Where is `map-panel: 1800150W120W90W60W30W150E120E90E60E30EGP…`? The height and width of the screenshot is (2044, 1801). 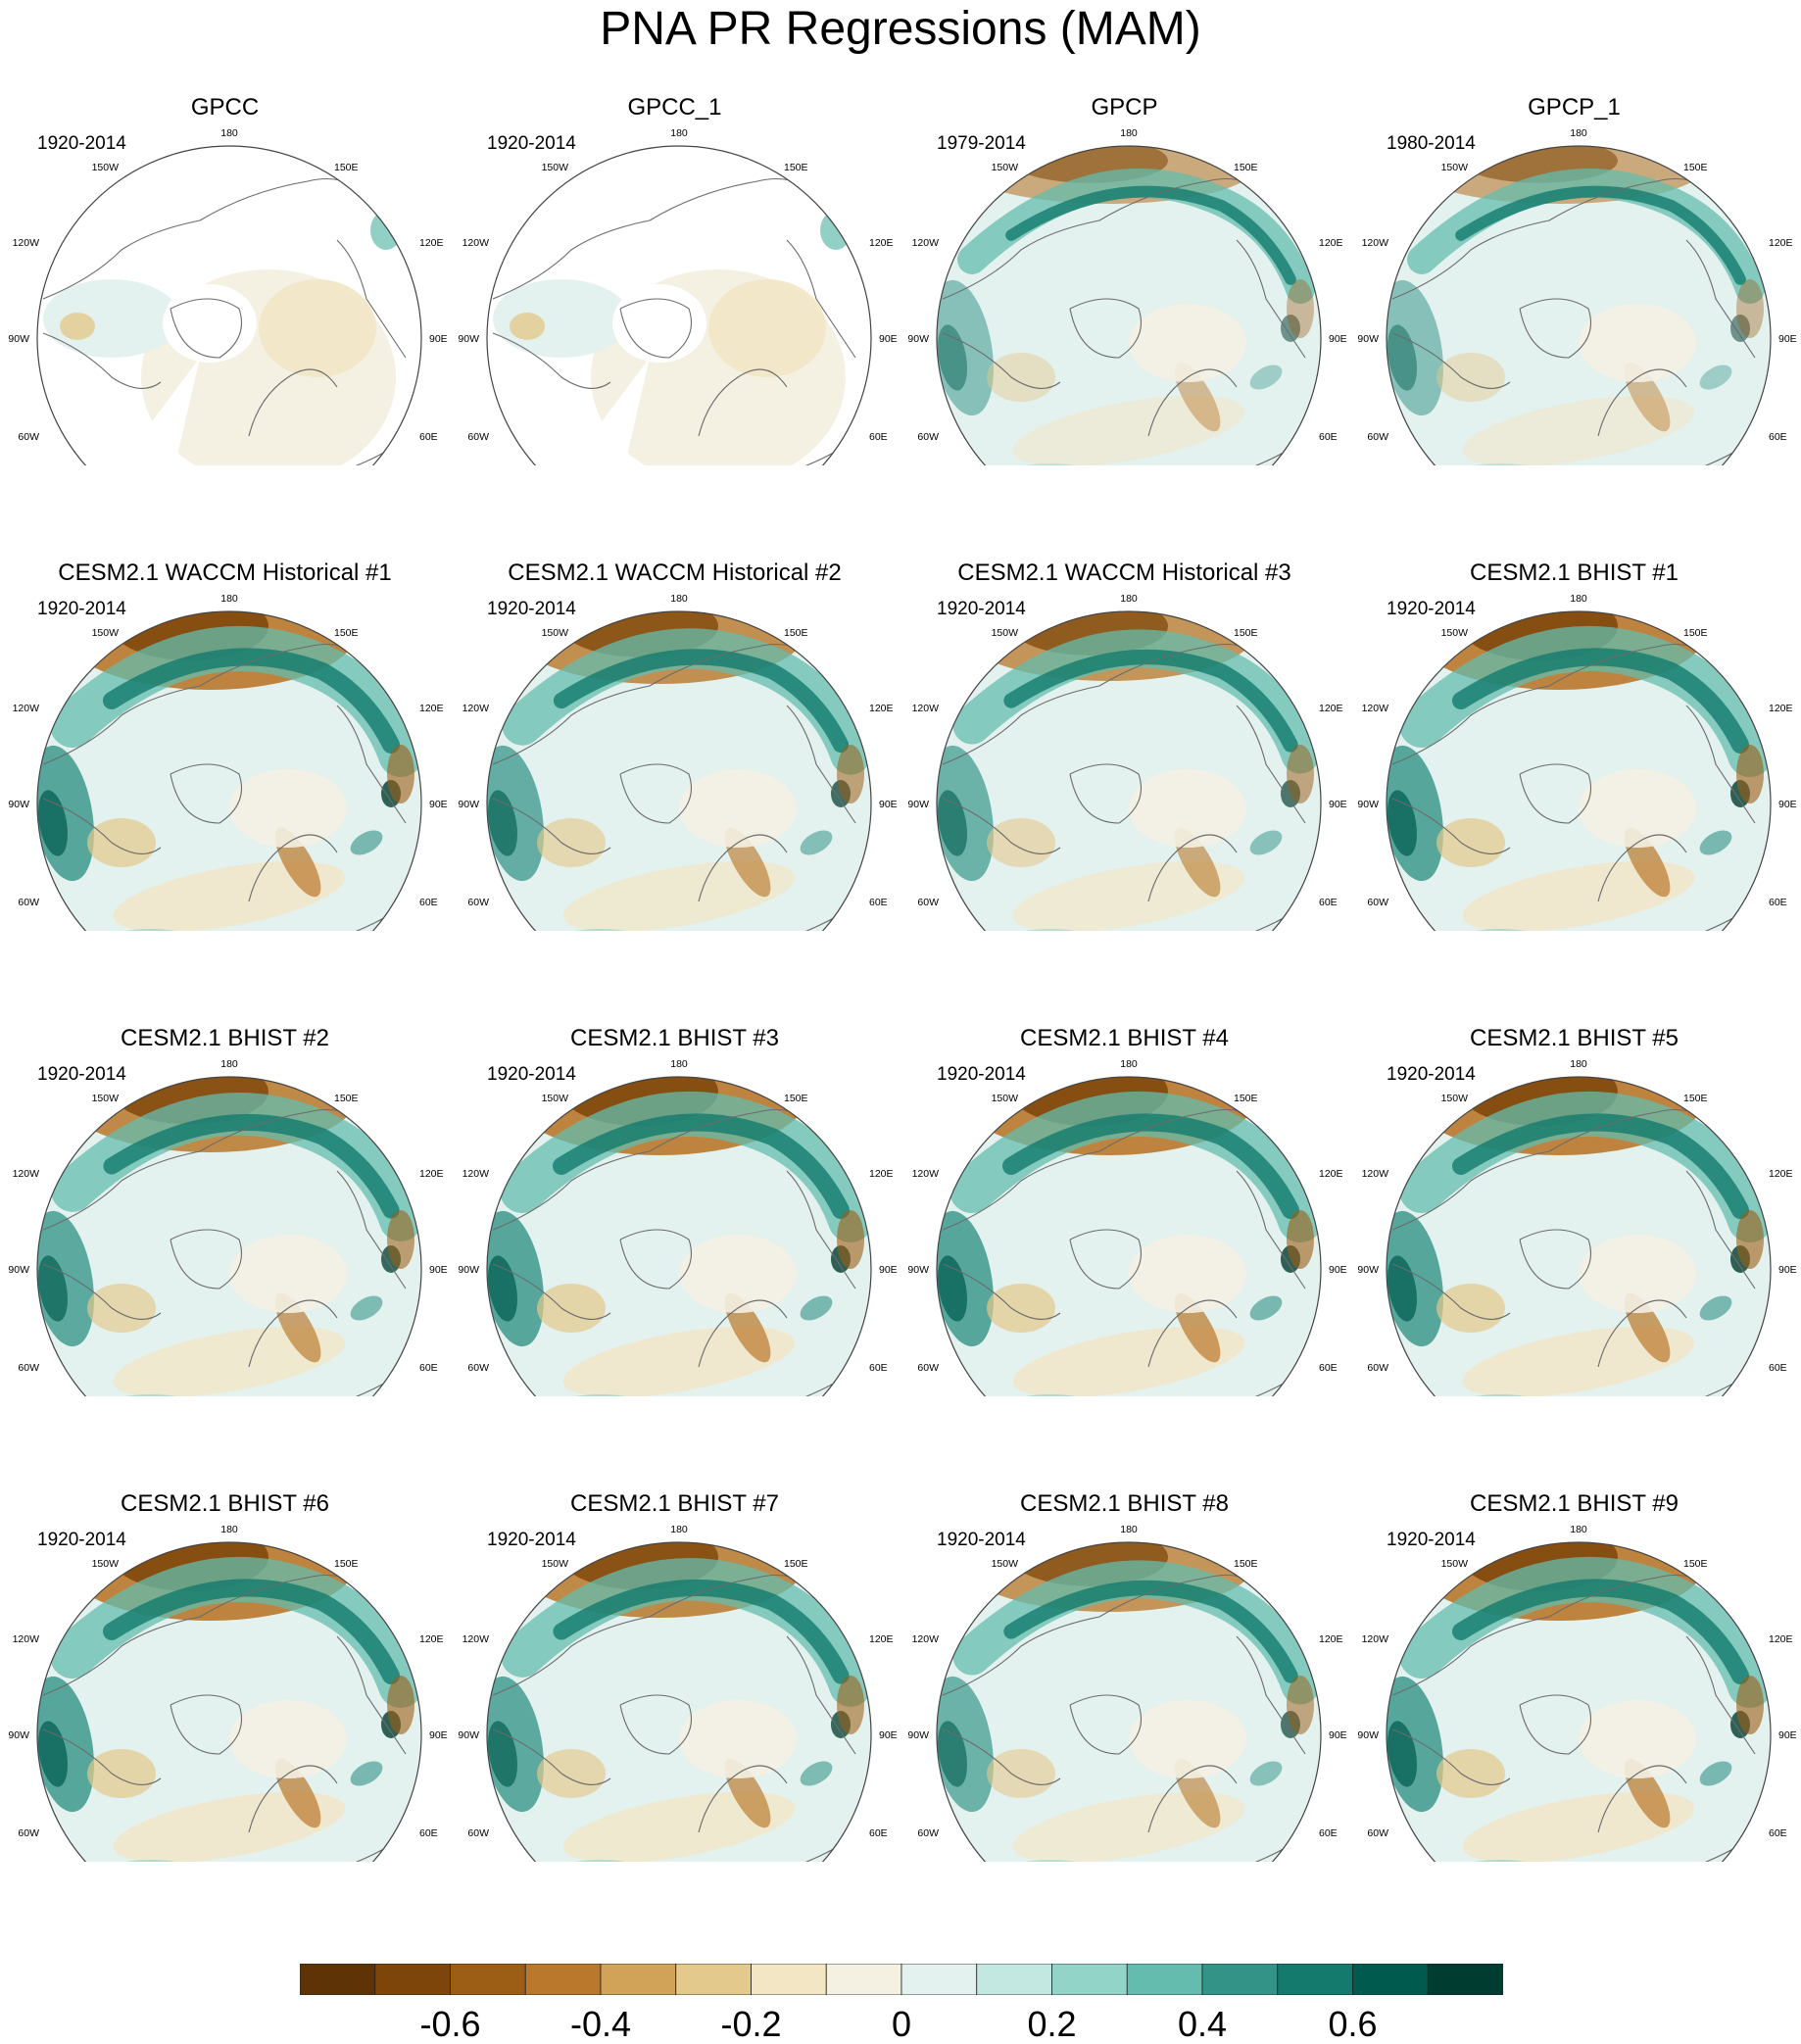 map-panel: 1800150W120W90W60W30W150E120E90E60E30EGP… is located at coordinates (1574, 233).